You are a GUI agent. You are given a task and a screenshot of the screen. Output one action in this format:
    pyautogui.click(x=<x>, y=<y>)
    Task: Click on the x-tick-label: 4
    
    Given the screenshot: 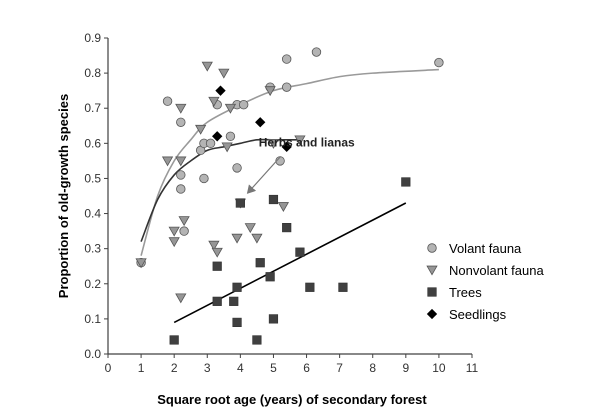 What is the action you would take?
    pyautogui.click(x=240, y=368)
    